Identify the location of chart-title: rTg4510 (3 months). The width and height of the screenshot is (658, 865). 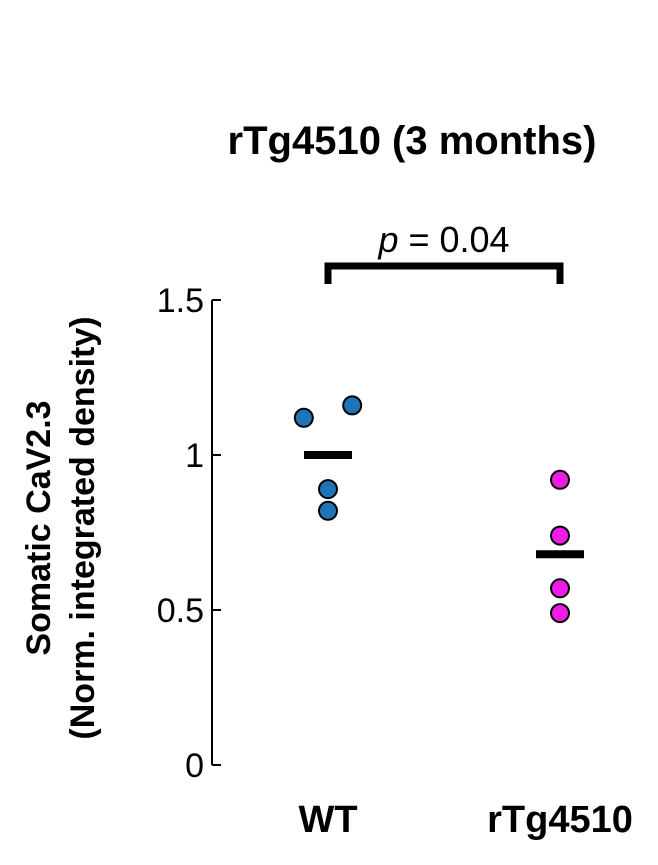
(412, 141).